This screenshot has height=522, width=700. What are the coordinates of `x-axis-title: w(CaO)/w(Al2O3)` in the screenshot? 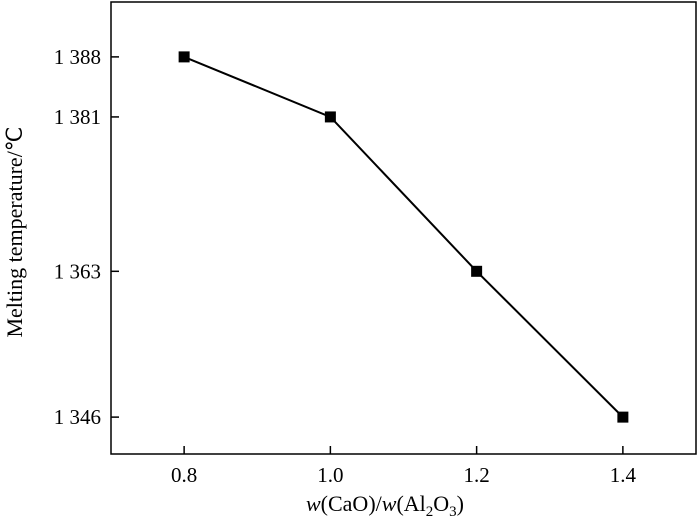 It's located at (385, 505).